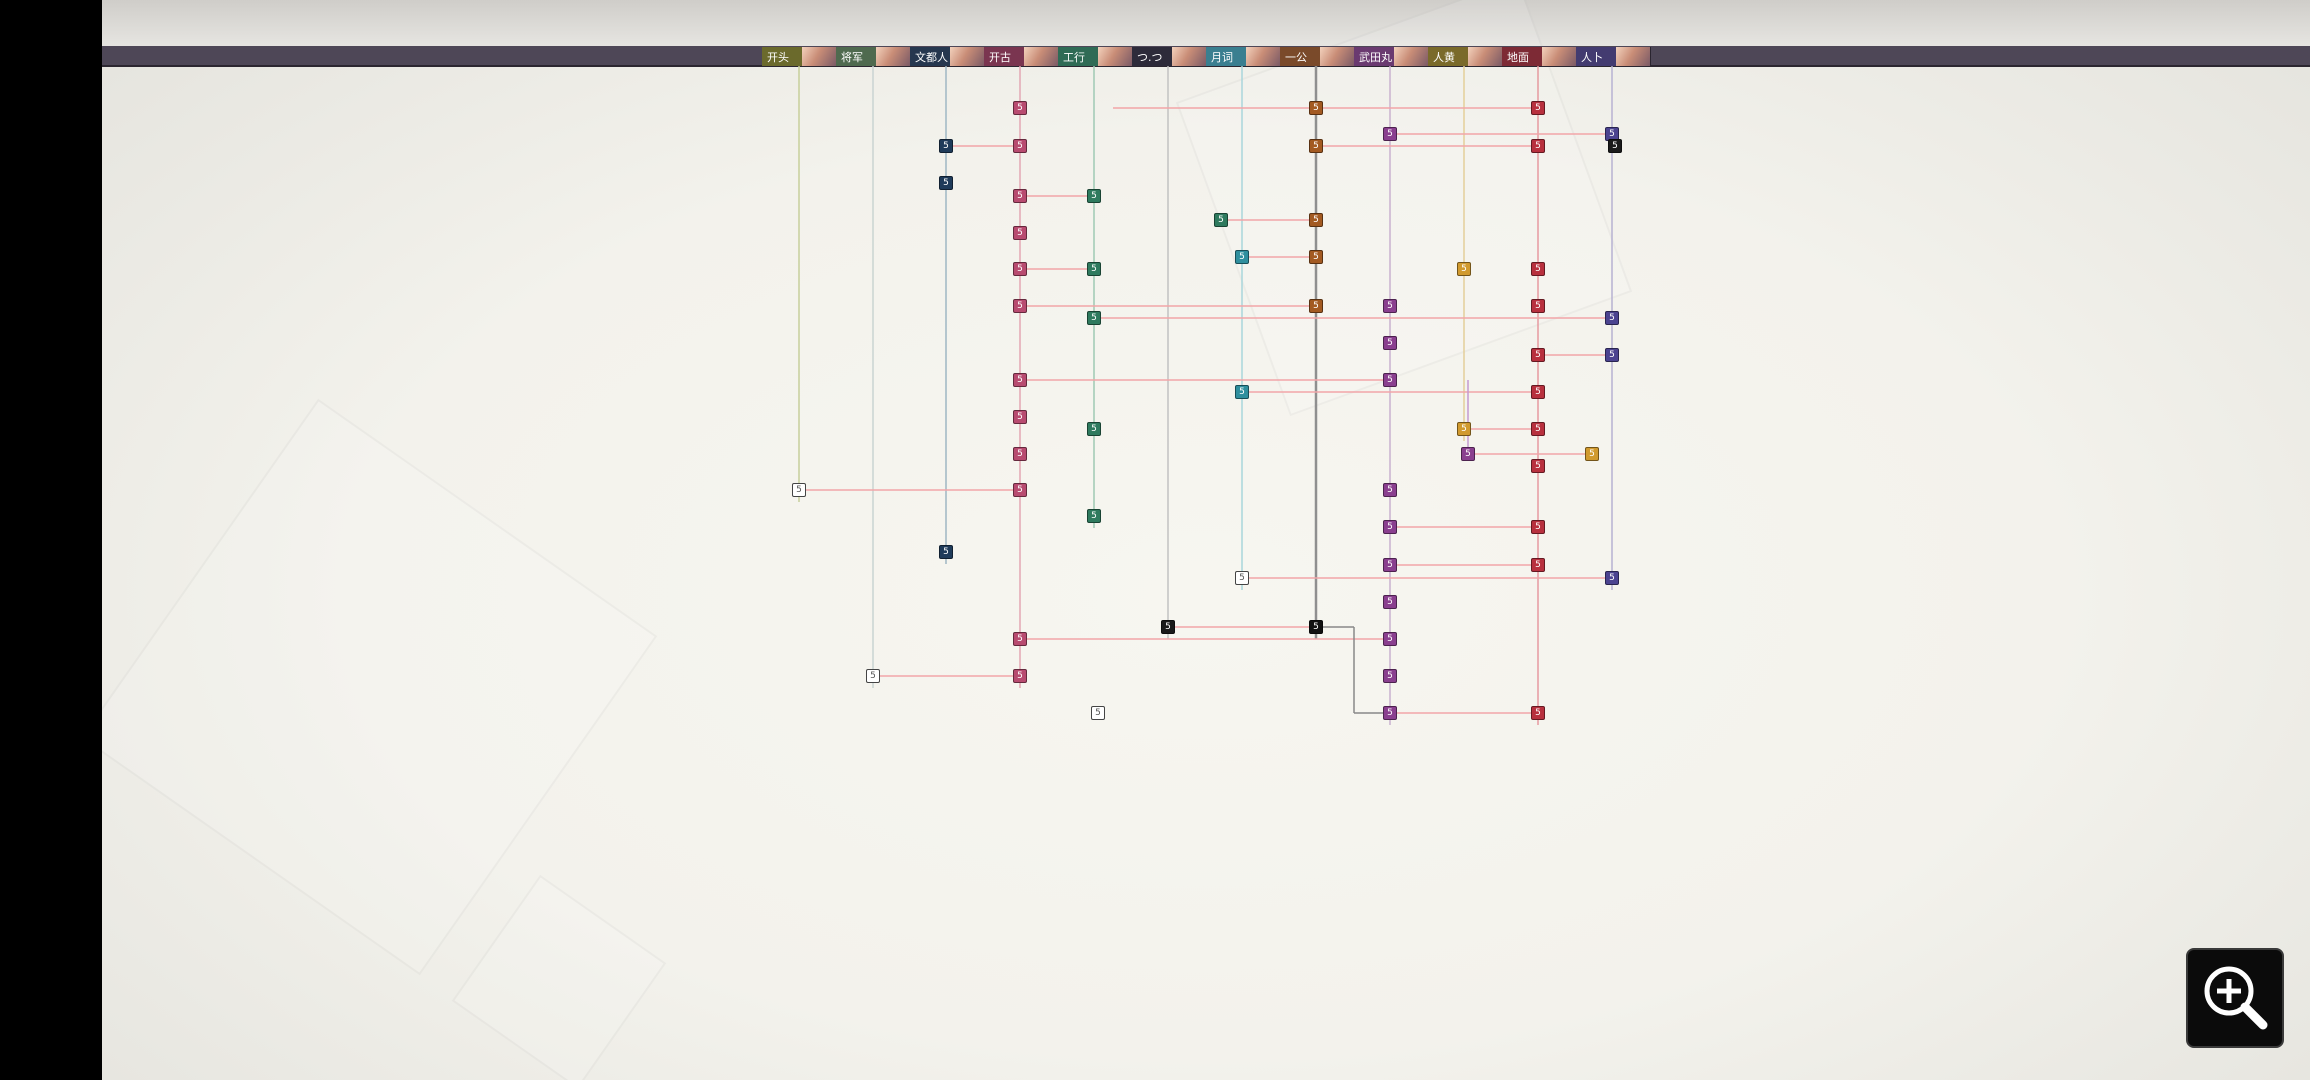 Image resolution: width=2310 pixels, height=1080 pixels. What do you see at coordinates (1465, 56) in the screenshot?
I see `chapter-tab: 人黄` at bounding box center [1465, 56].